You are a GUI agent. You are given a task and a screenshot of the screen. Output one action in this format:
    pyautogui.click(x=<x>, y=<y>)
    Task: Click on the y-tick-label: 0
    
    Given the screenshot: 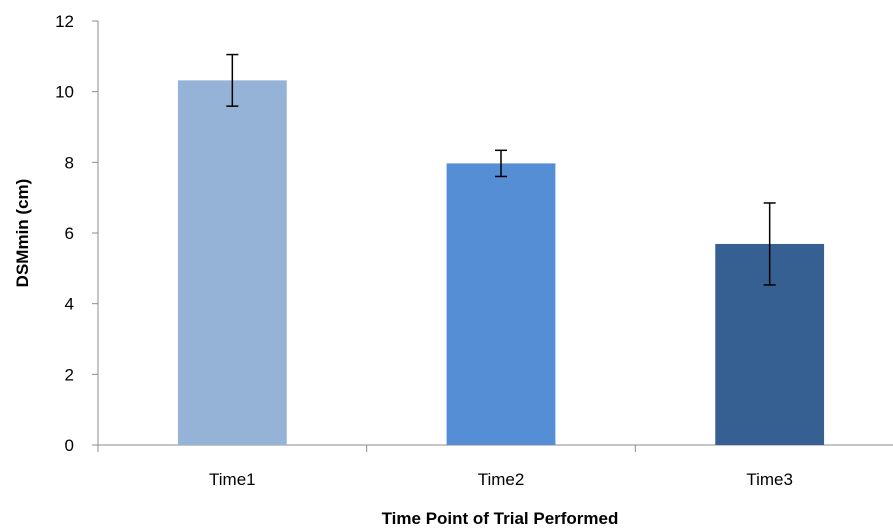 What is the action you would take?
    pyautogui.click(x=69, y=445)
    